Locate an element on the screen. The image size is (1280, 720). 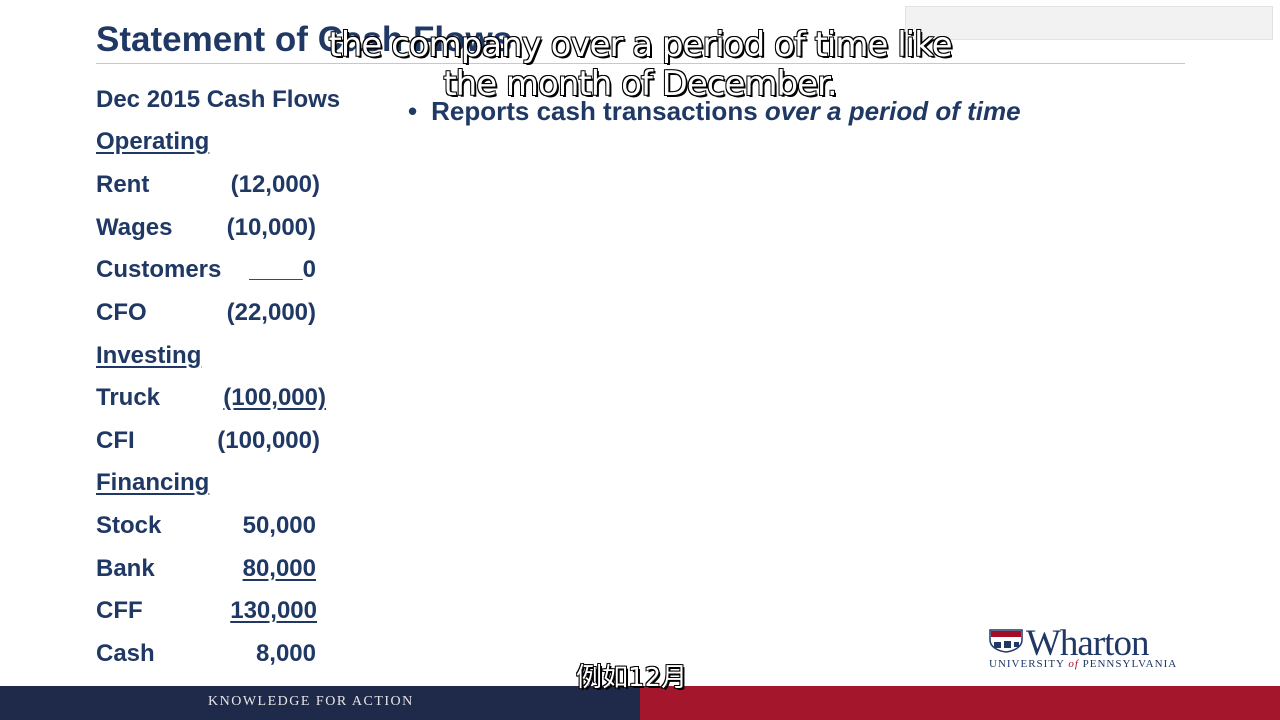
row-label: Bank is located at coordinates (125, 568).